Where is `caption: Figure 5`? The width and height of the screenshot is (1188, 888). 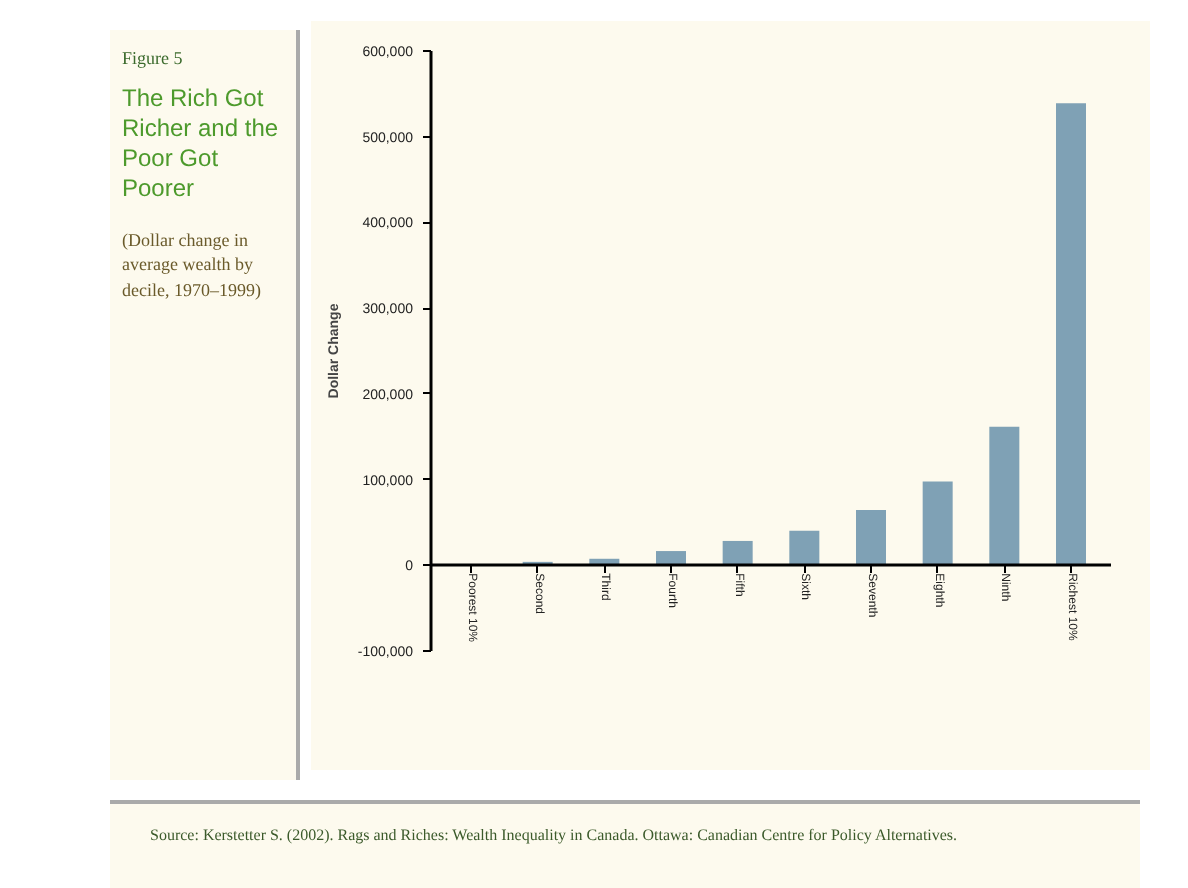
caption: Figure 5 is located at coordinates (153, 59).